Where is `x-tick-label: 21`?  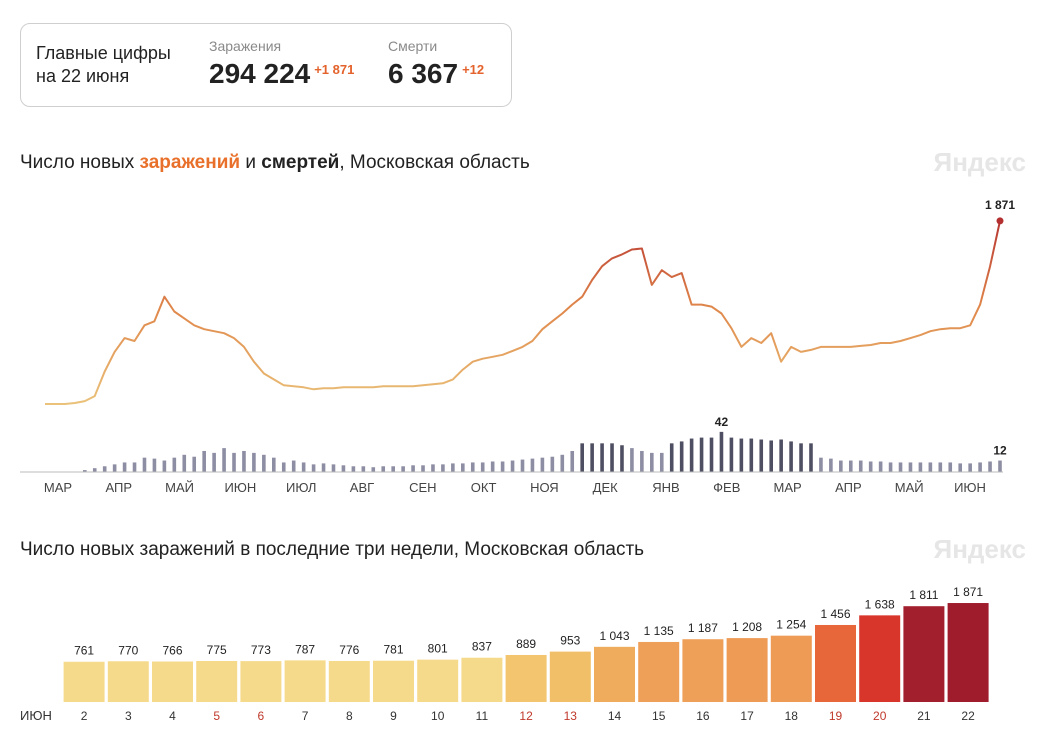
x-tick-label: 21 is located at coordinates (924, 716).